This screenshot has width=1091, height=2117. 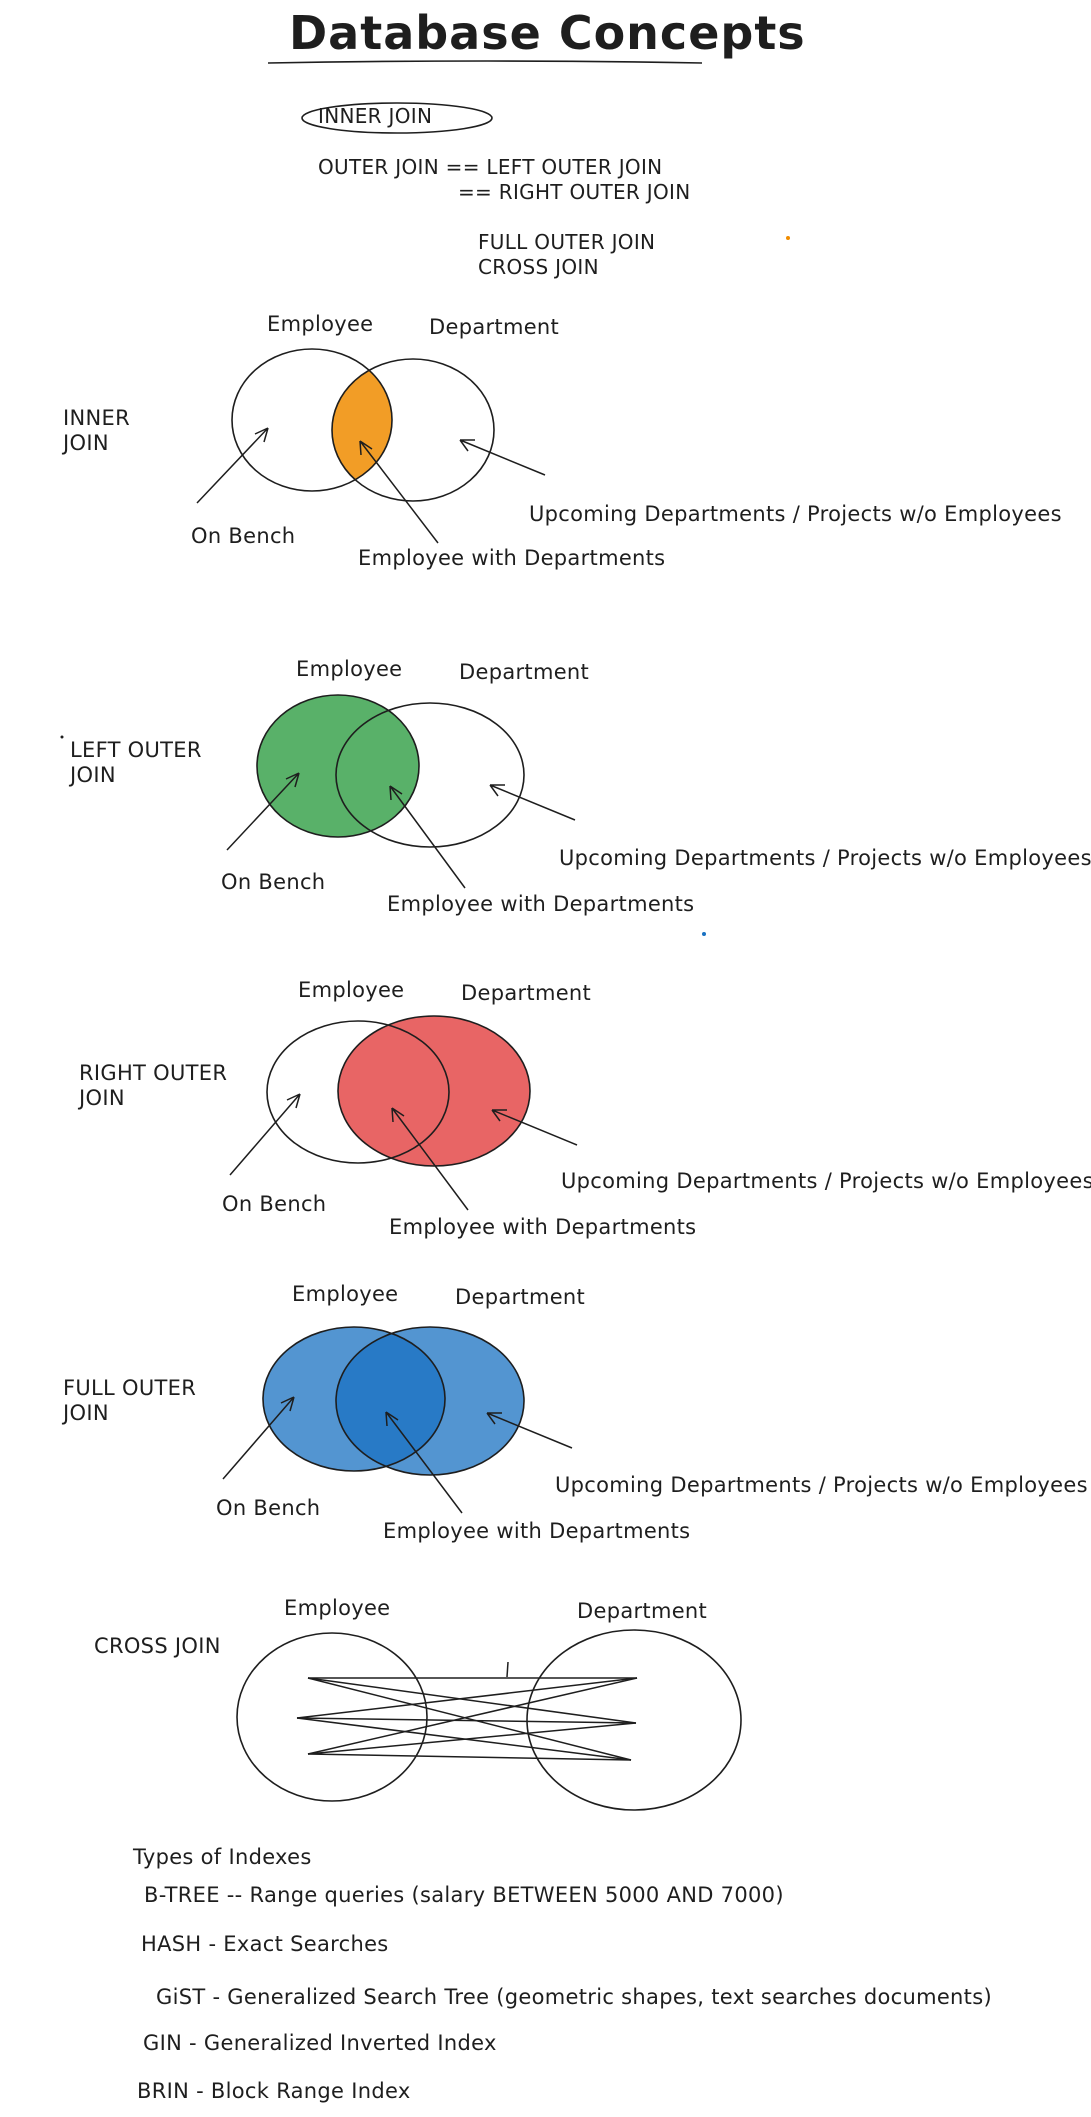 What do you see at coordinates (222, 1857) in the screenshot?
I see `indexes-heading: Types of Indexes` at bounding box center [222, 1857].